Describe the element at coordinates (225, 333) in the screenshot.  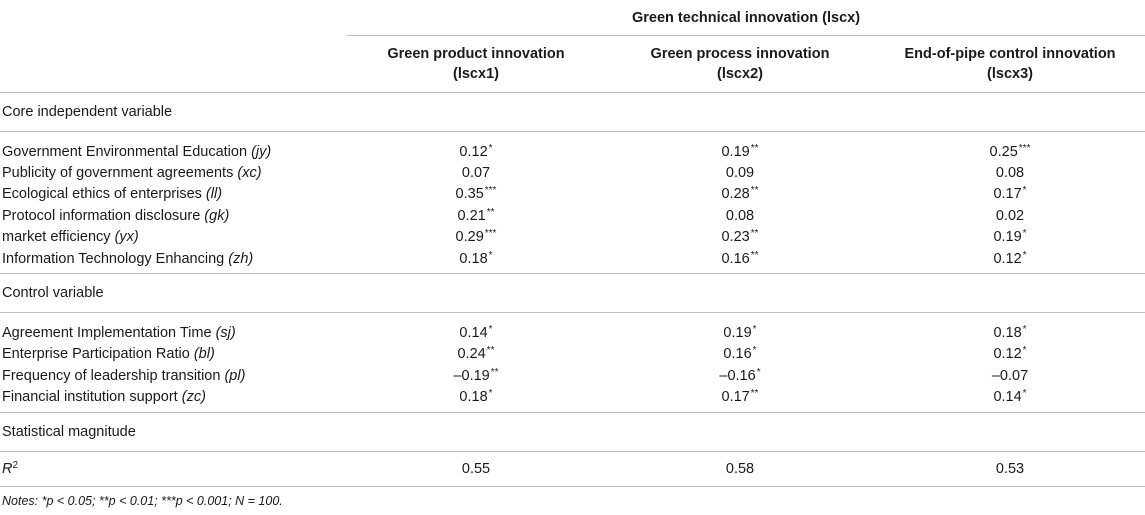
I see `variable-code: (sj)` at that location.